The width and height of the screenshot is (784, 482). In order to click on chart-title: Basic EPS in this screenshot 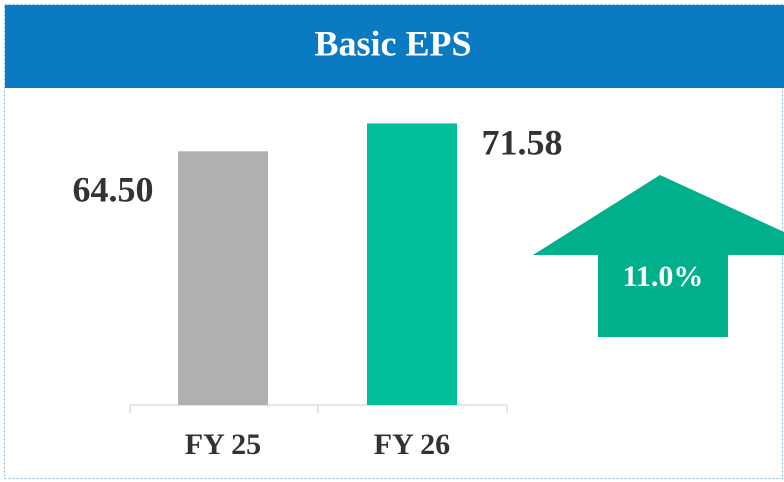, I will do `click(392, 43)`.